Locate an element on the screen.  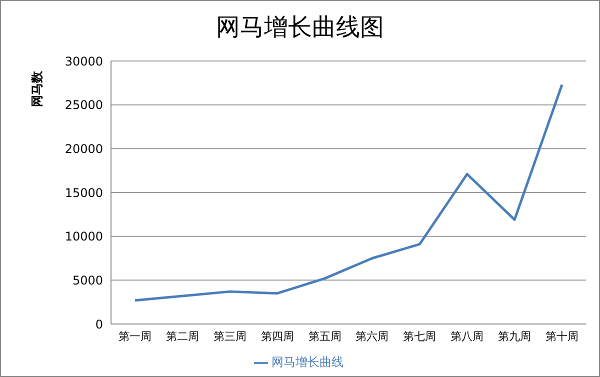
y-tick-label: 30000 is located at coordinates (83, 61).